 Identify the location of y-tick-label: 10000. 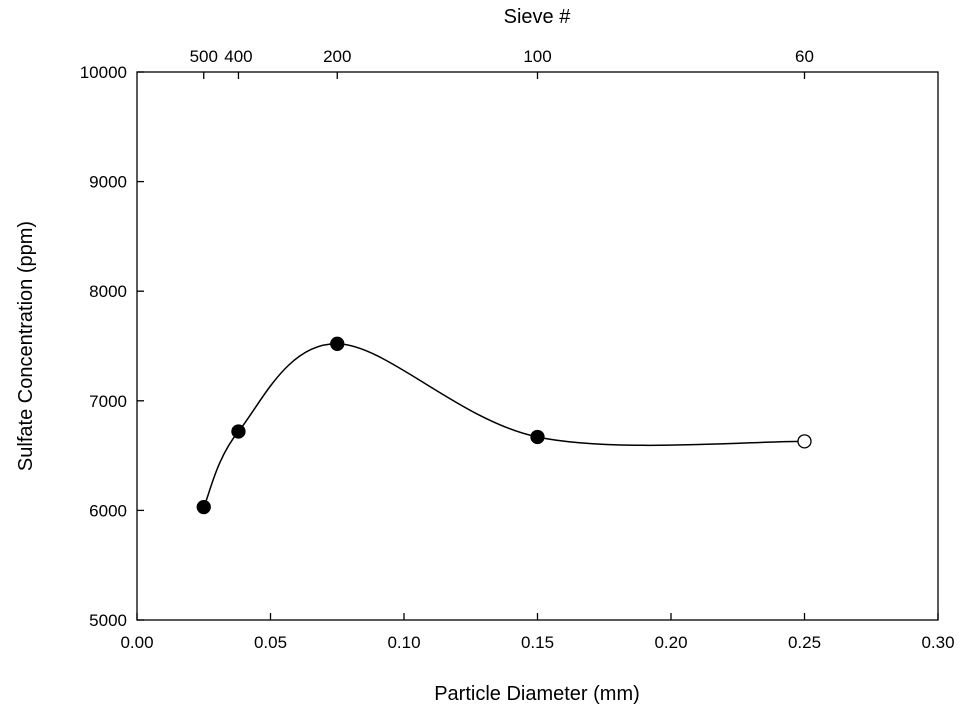
(103, 72).